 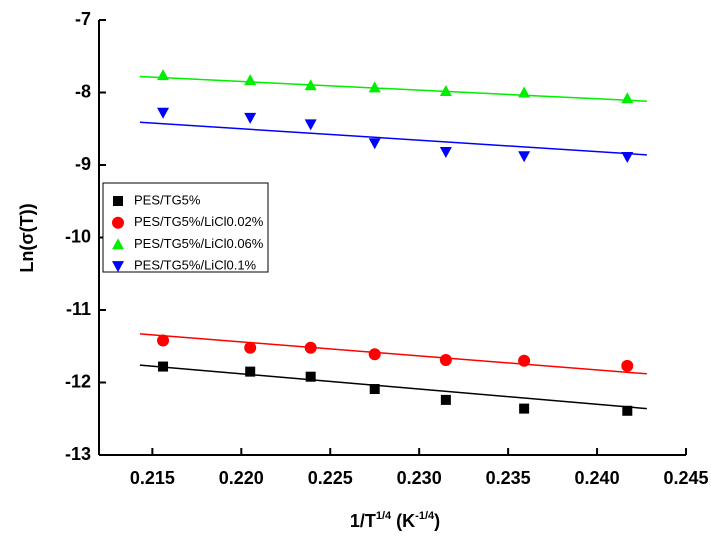 I want to click on label-part: ), so click(x=437, y=521).